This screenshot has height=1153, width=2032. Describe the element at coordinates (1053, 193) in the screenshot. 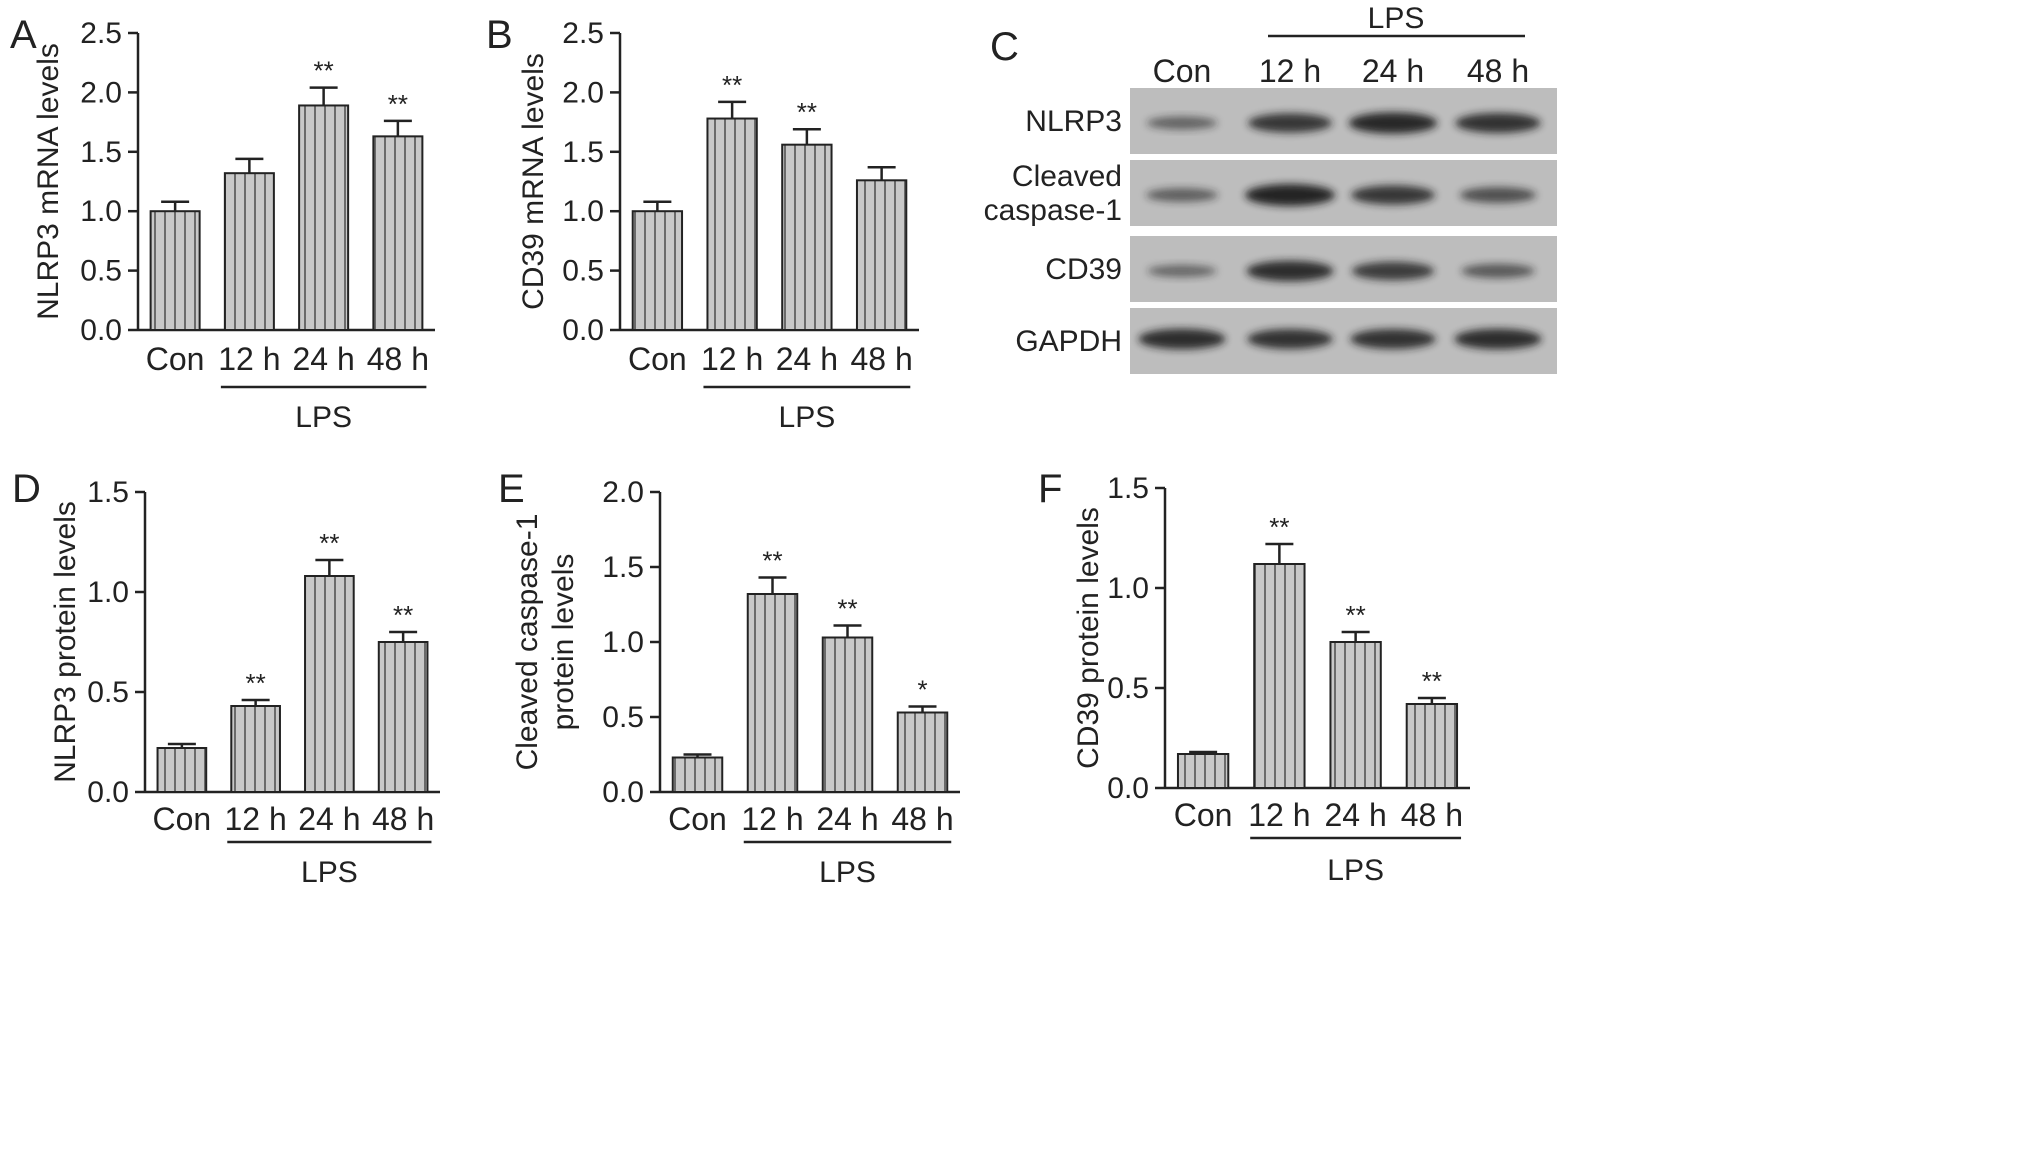

I see `blot-row-label: Cleaved caspase-1` at that location.